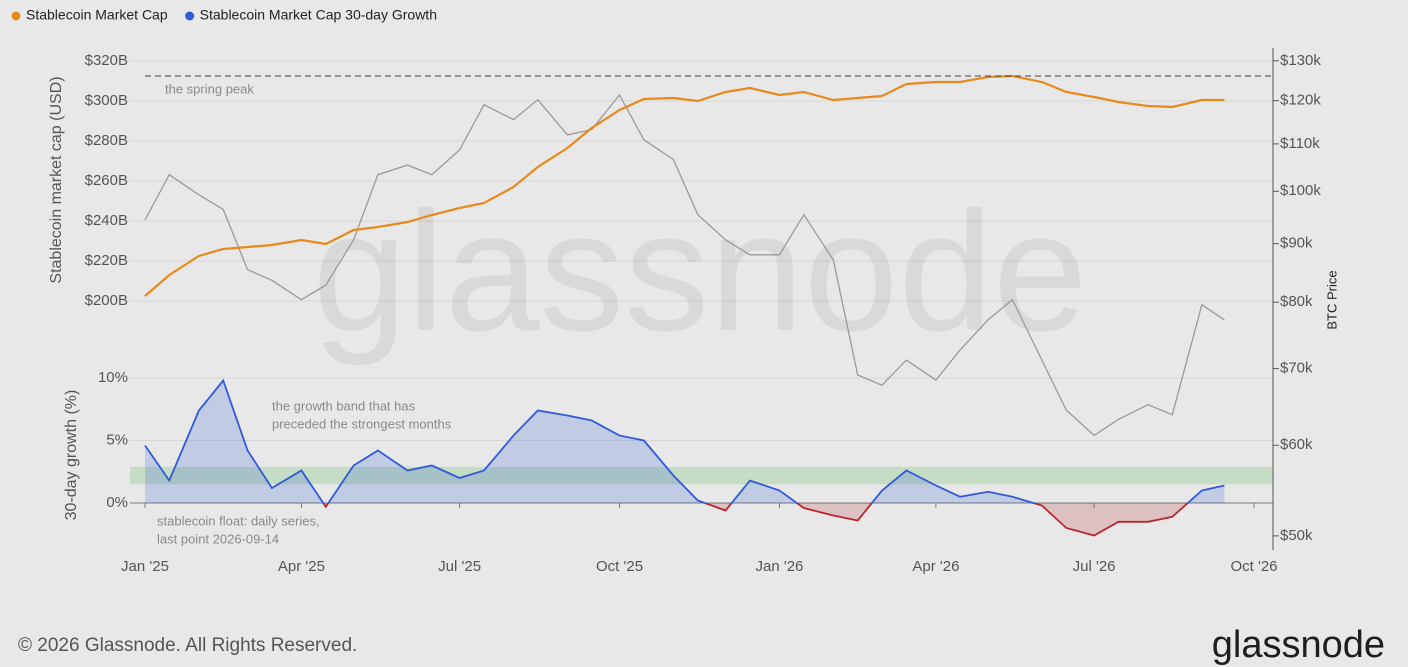 The width and height of the screenshot is (1408, 667). What do you see at coordinates (117, 502) in the screenshot?
I see `y3-tick-label: 0%` at bounding box center [117, 502].